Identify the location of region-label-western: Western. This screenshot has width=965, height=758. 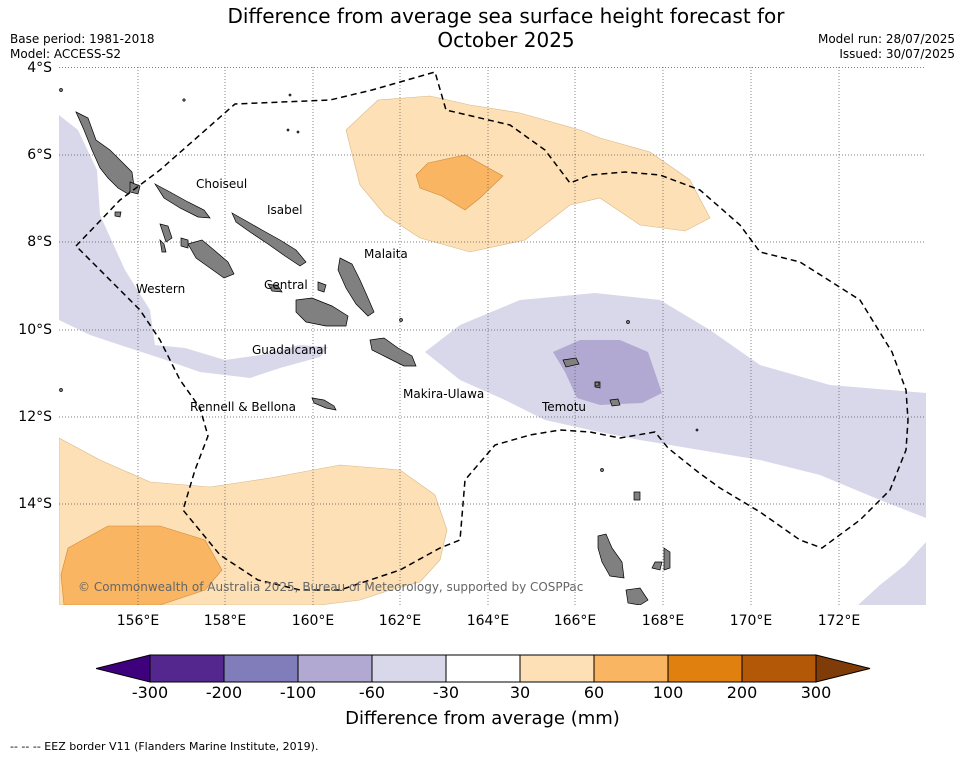
(161, 289).